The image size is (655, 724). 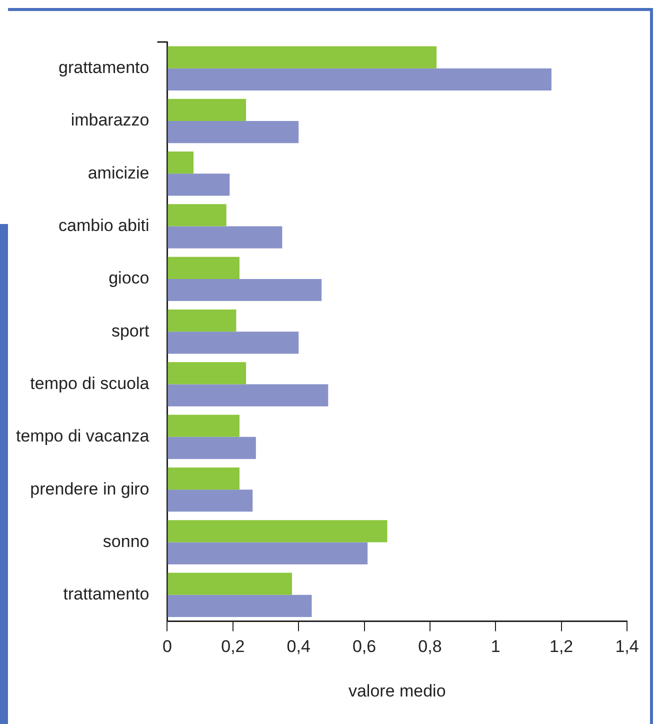 What do you see at coordinates (129, 278) in the screenshot?
I see `y-tick-label: gioco` at bounding box center [129, 278].